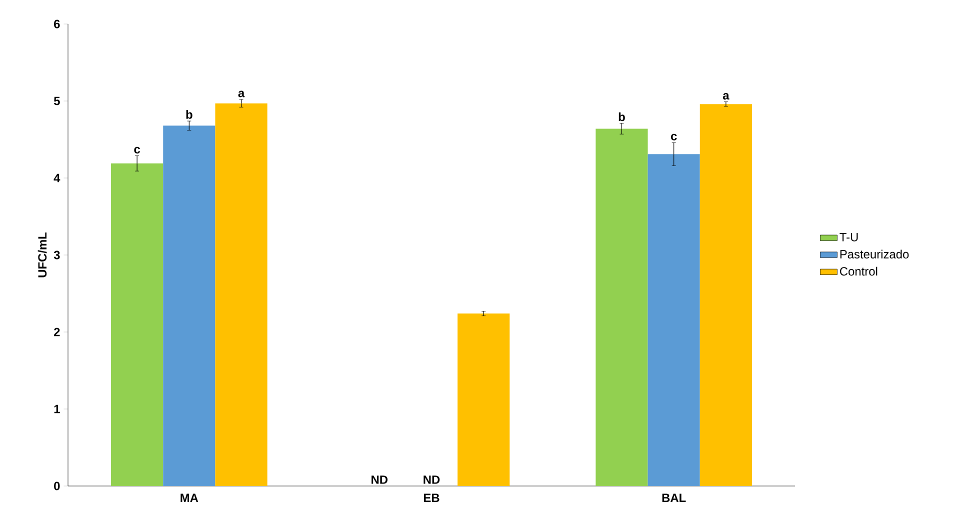 The image size is (964, 516). Describe the element at coordinates (57, 24) in the screenshot. I see `y-tick-label: 6` at that location.